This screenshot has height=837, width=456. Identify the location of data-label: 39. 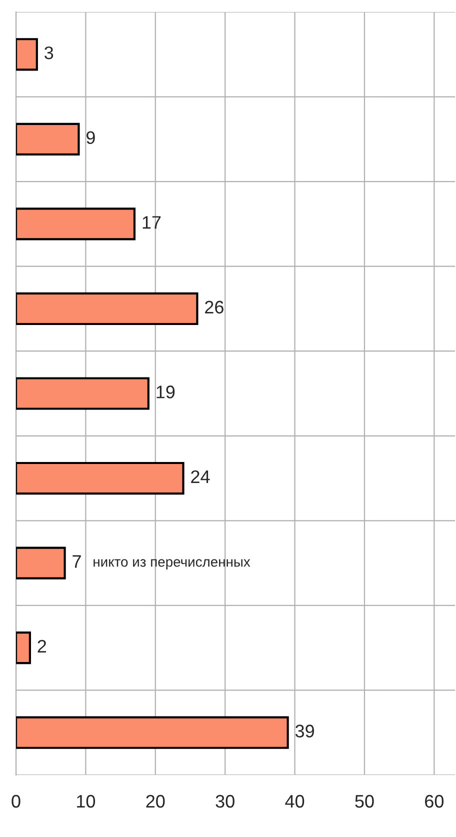
(304, 731).